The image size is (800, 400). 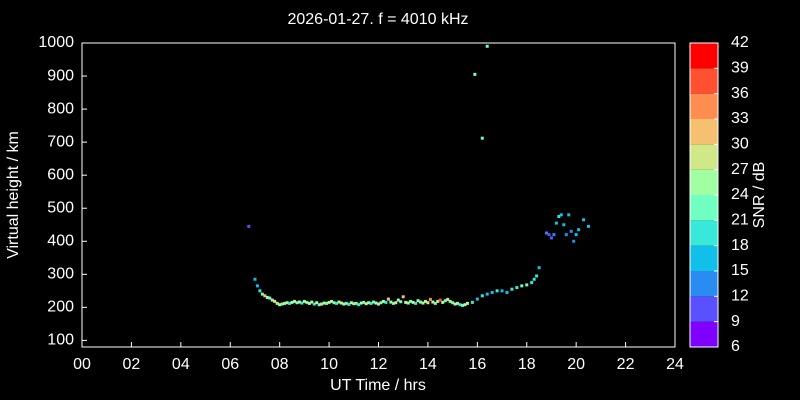 What do you see at coordinates (60, 207) in the screenshot?
I see `y-tick-label: 500` at bounding box center [60, 207].